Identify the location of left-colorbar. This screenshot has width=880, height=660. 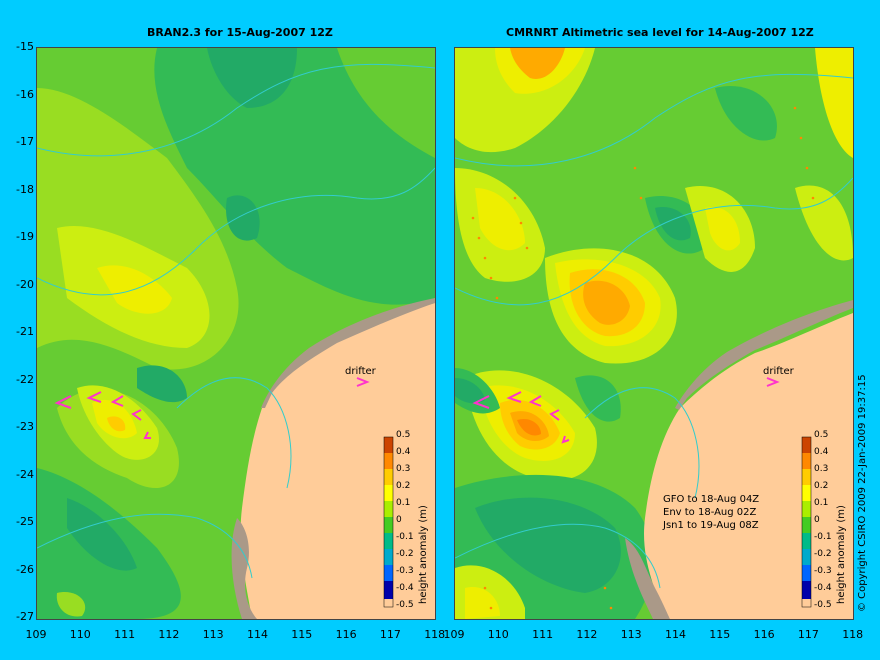
(388, 522).